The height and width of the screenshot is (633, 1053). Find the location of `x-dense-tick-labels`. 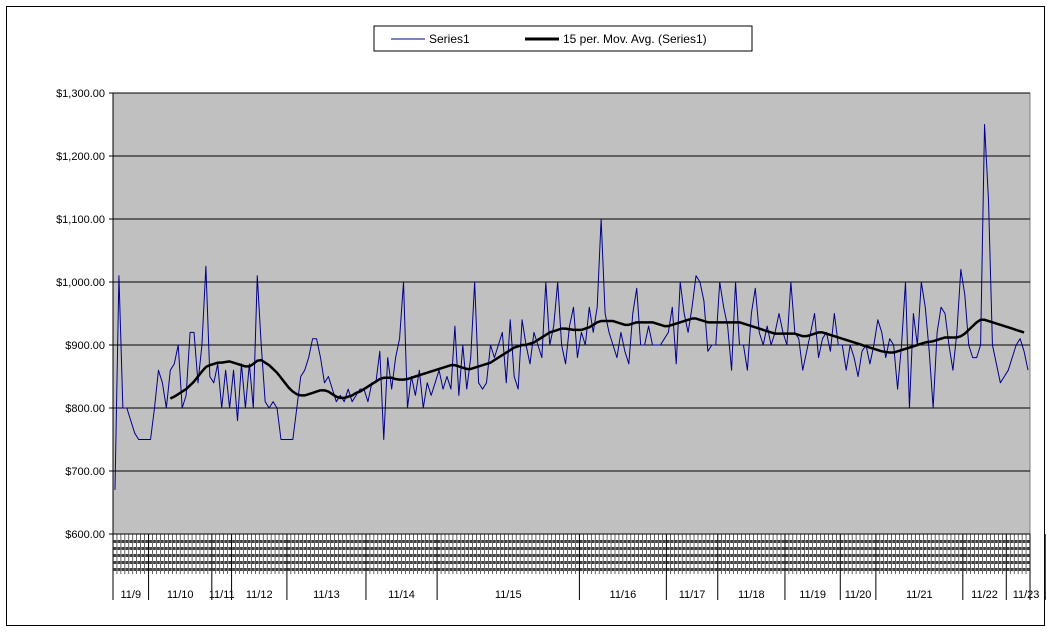

x-dense-tick-labels is located at coordinates (571, 554).